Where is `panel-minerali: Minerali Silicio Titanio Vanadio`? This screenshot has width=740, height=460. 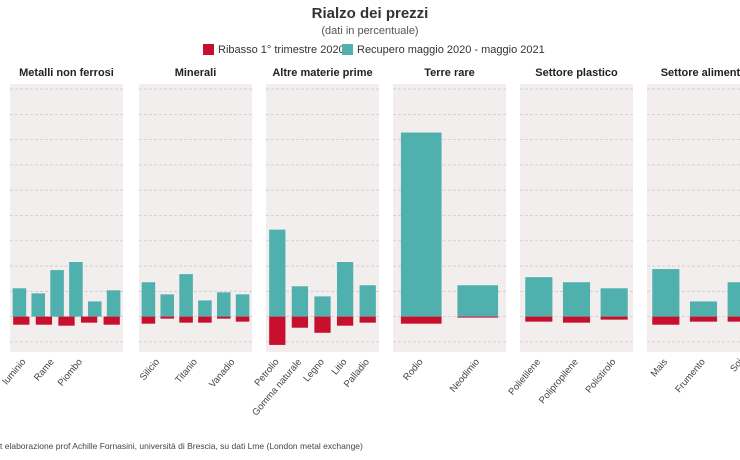
panel-minerali: Minerali Silicio Titanio Vanadio is located at coordinates (195, 228).